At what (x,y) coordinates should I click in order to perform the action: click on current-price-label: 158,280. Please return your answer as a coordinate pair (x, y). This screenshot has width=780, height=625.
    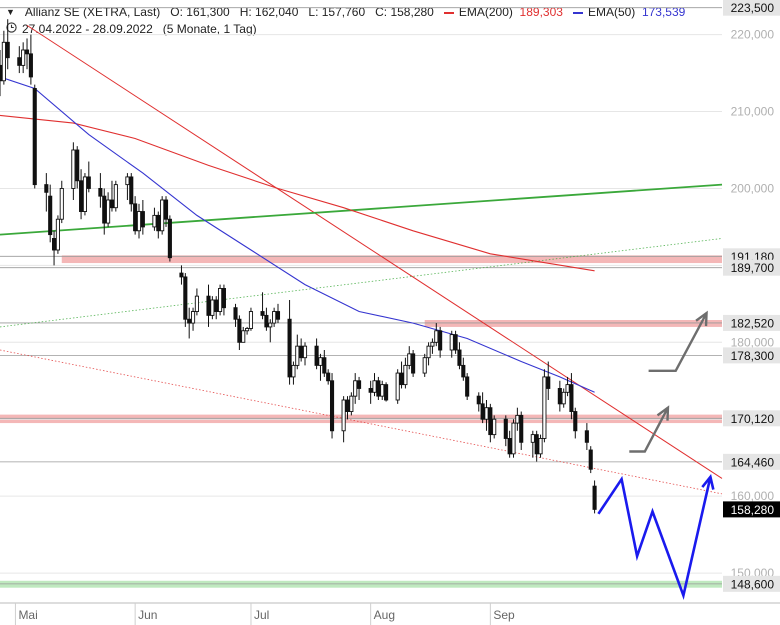
    Looking at the image, I should click on (753, 510).